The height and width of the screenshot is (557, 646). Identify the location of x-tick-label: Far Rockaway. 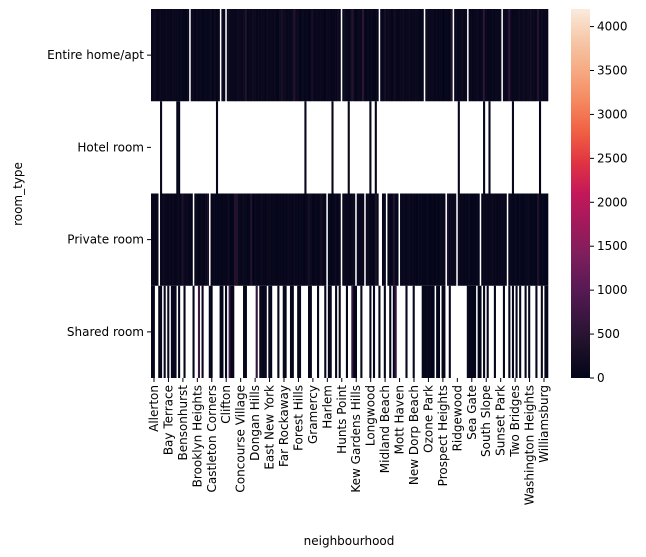
(284, 426).